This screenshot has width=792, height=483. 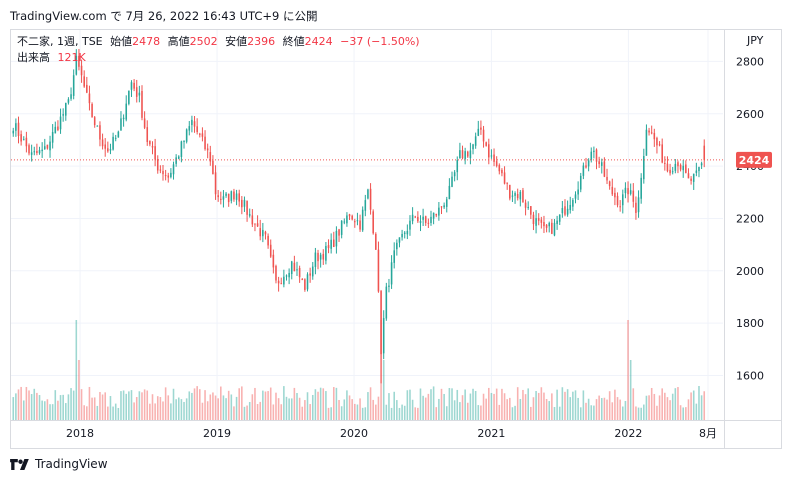 I want to click on open-value: 2478, so click(x=146, y=41).